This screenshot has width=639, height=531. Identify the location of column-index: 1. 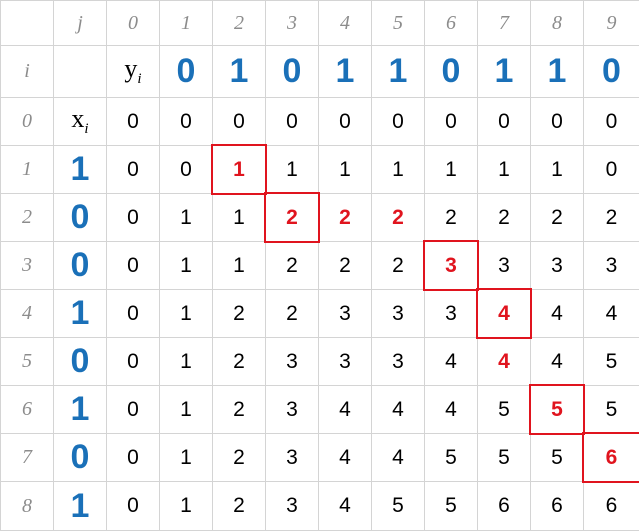
(186, 23).